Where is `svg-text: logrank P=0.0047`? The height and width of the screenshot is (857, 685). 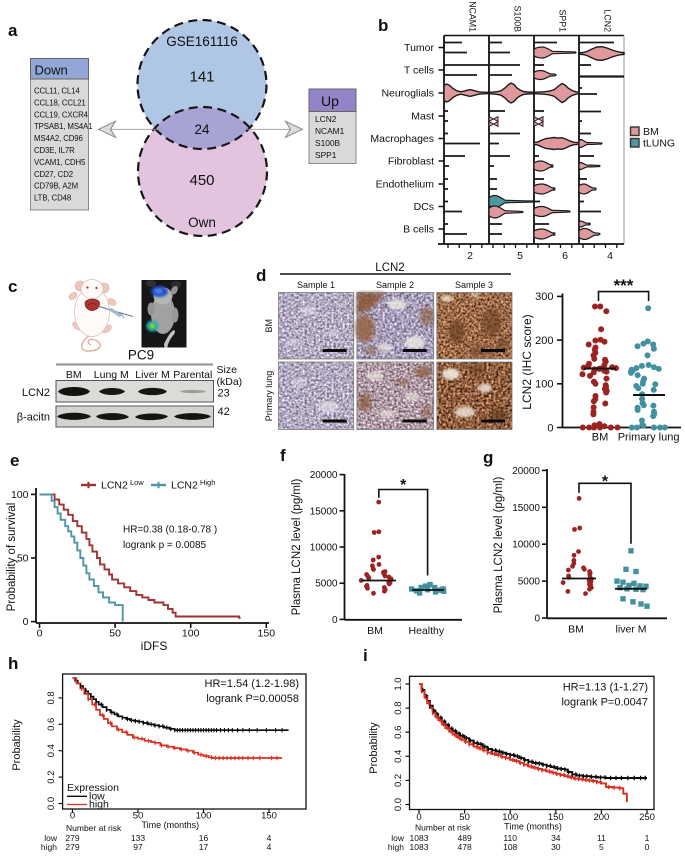 svg-text: logrank P=0.0047 is located at coordinates (604, 703).